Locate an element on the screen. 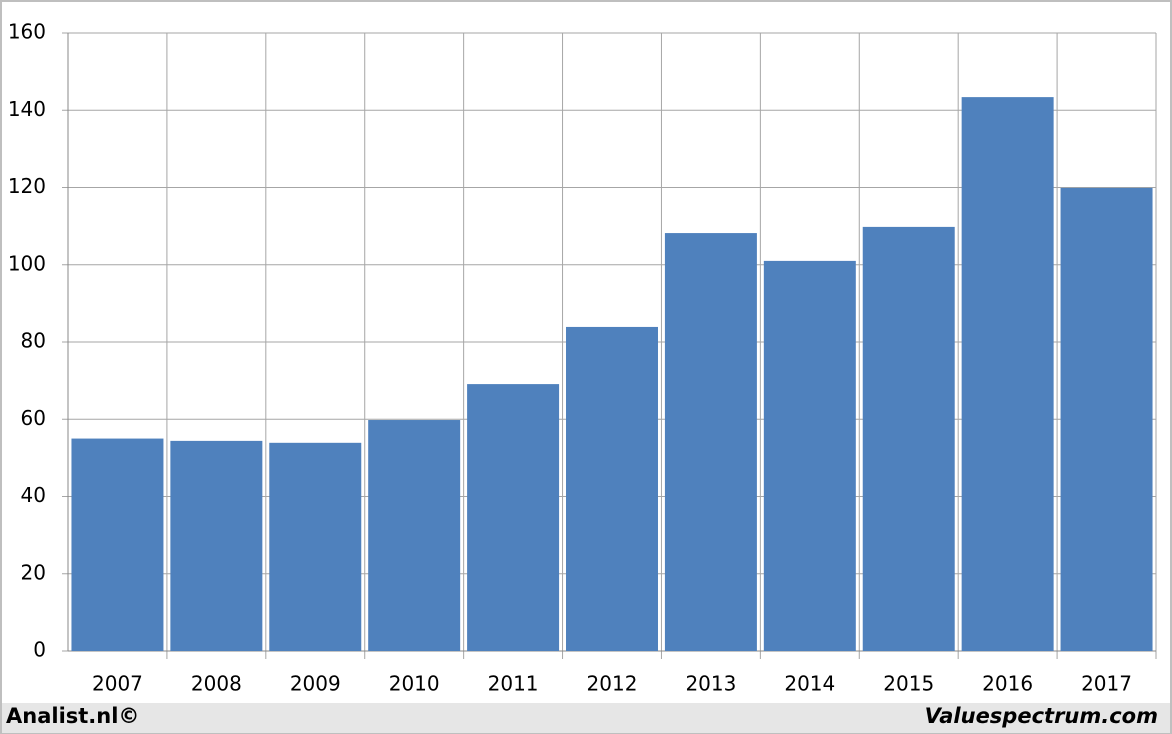  y-tick-label: 120 is located at coordinates (27, 186).